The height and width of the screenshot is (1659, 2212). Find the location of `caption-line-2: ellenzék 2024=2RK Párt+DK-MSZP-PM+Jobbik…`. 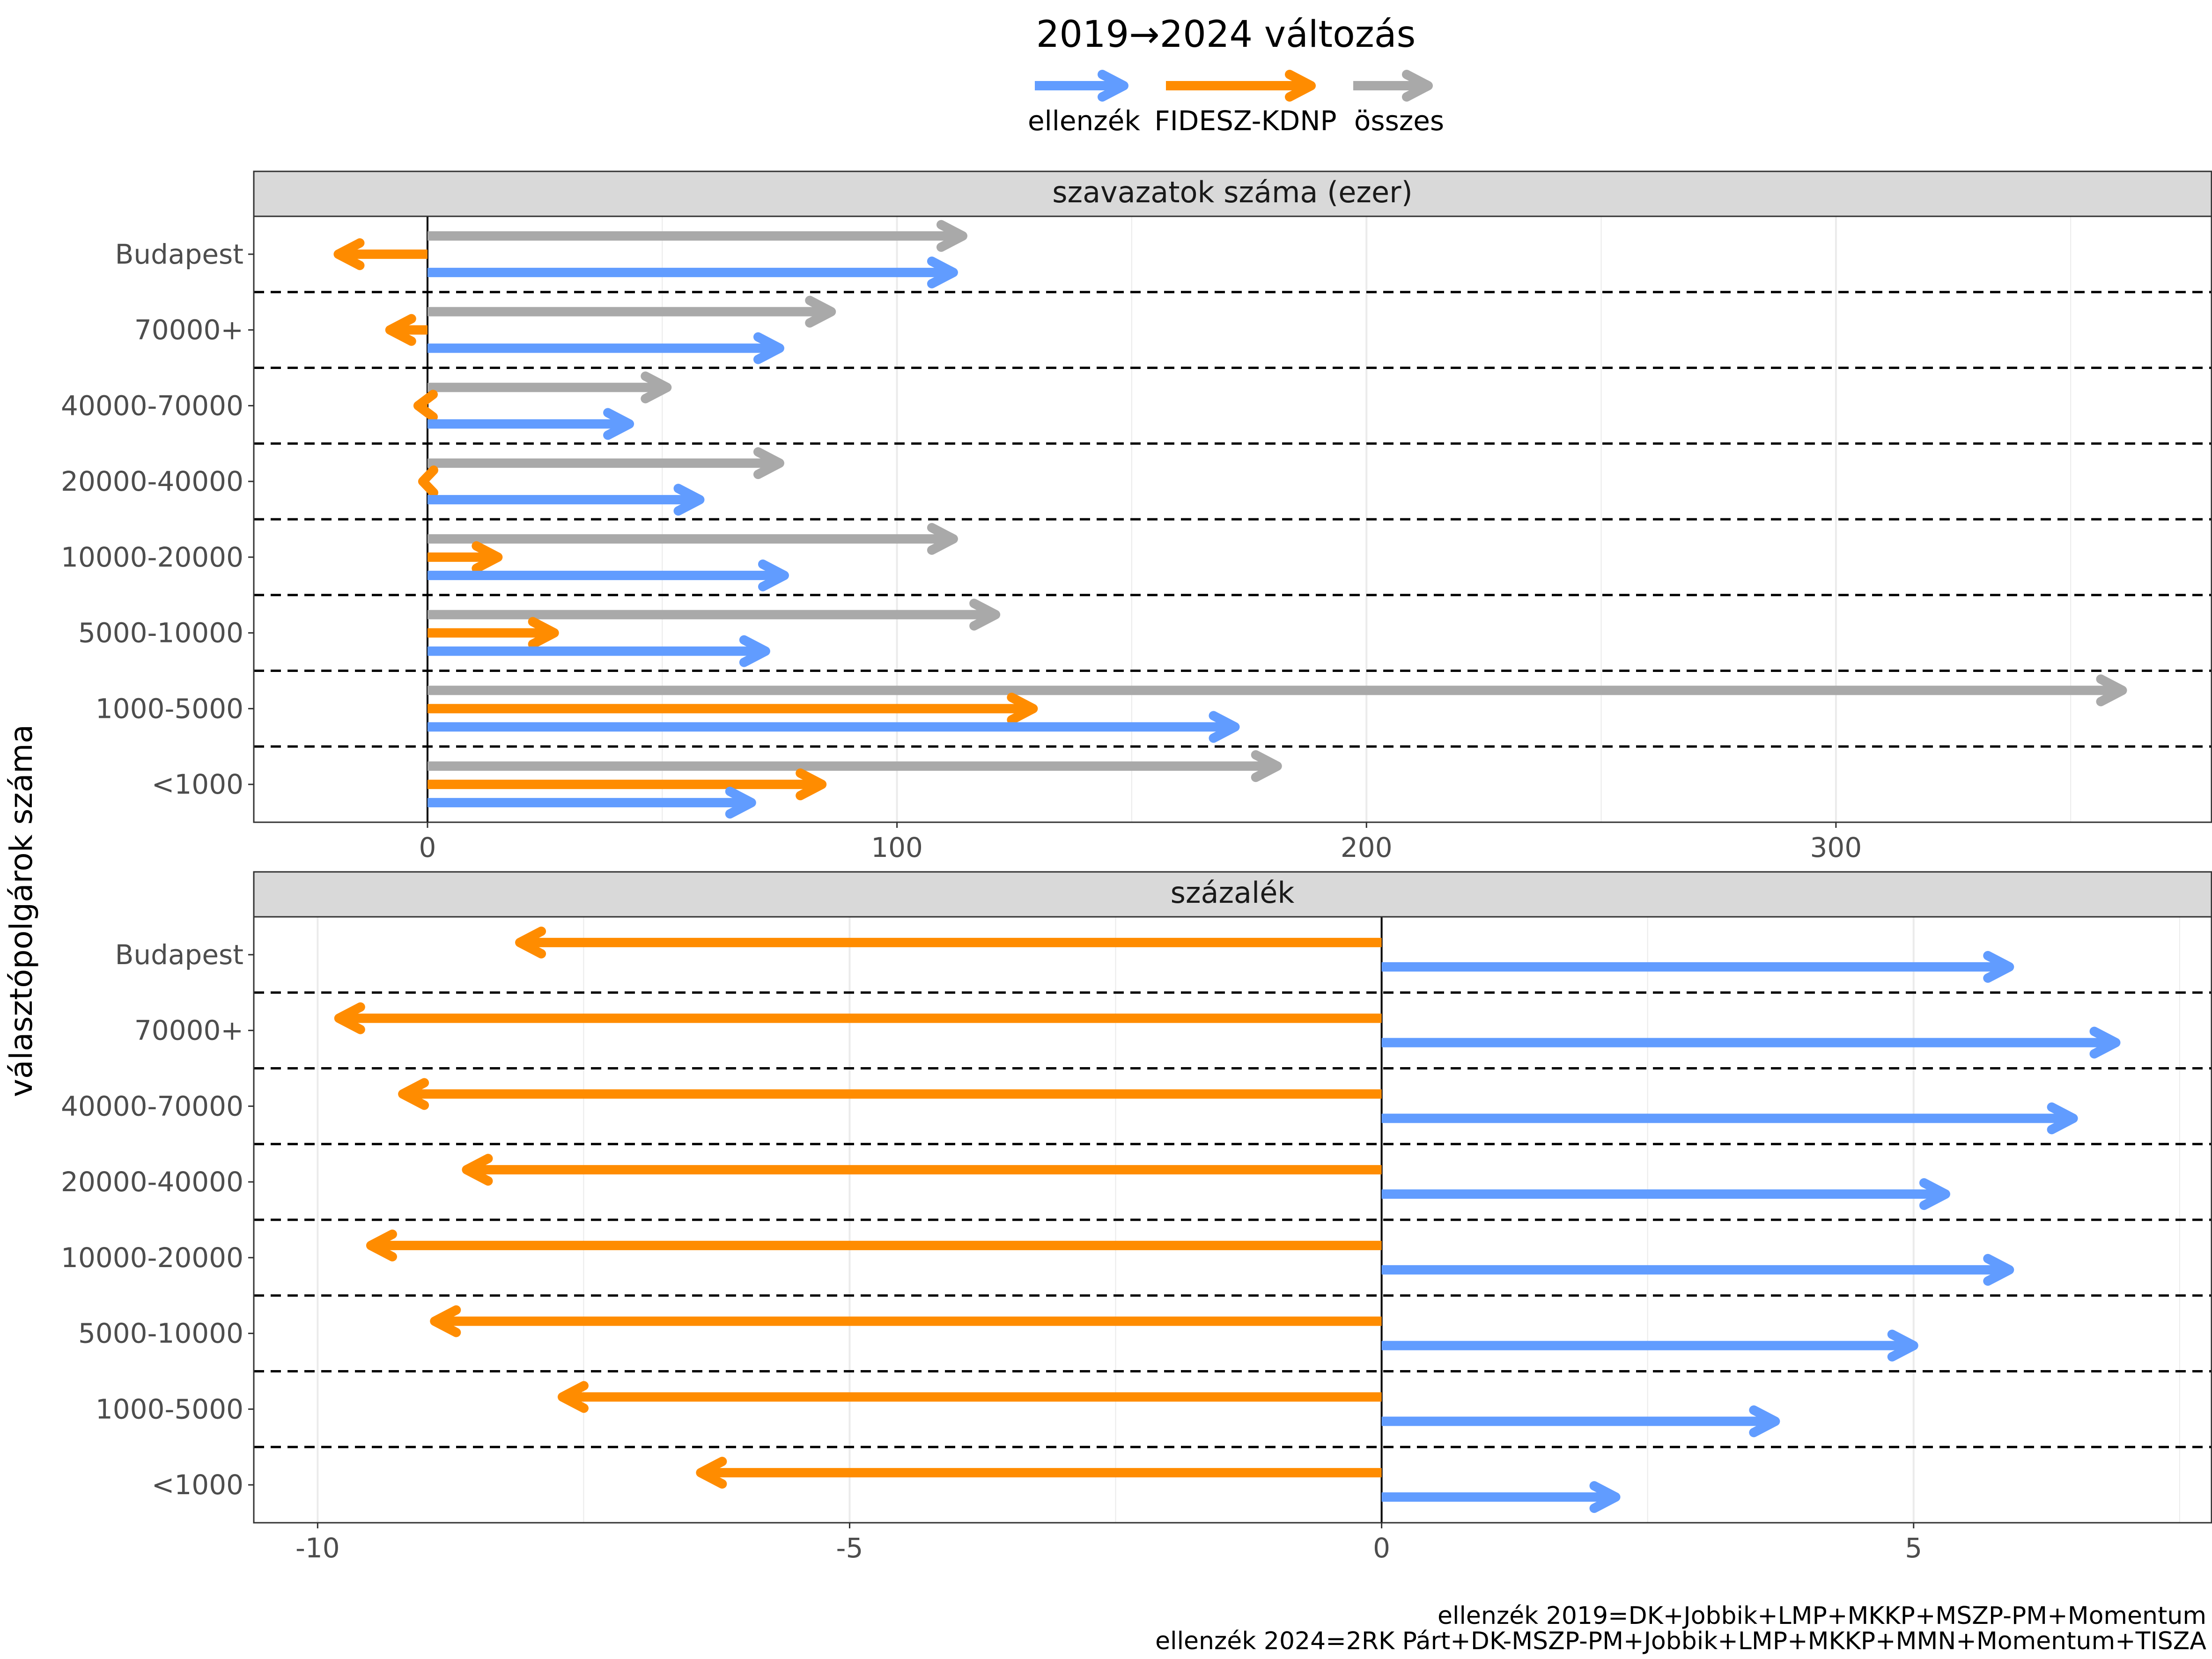

caption-line-2: ellenzék 2024=2RK Párt+DK-MSZP-PM+Jobbik… is located at coordinates (1680, 1641).